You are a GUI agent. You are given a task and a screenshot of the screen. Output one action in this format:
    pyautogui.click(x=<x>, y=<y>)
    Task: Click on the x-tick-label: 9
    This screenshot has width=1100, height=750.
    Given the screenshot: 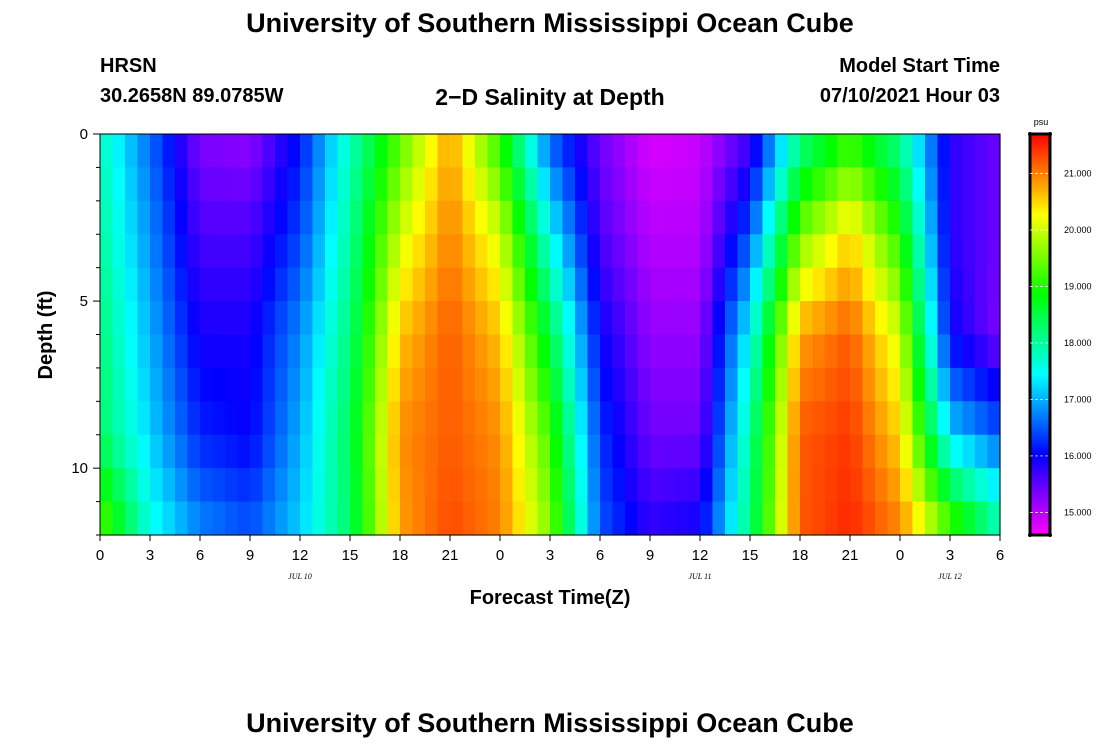 What is the action you would take?
    pyautogui.click(x=250, y=555)
    